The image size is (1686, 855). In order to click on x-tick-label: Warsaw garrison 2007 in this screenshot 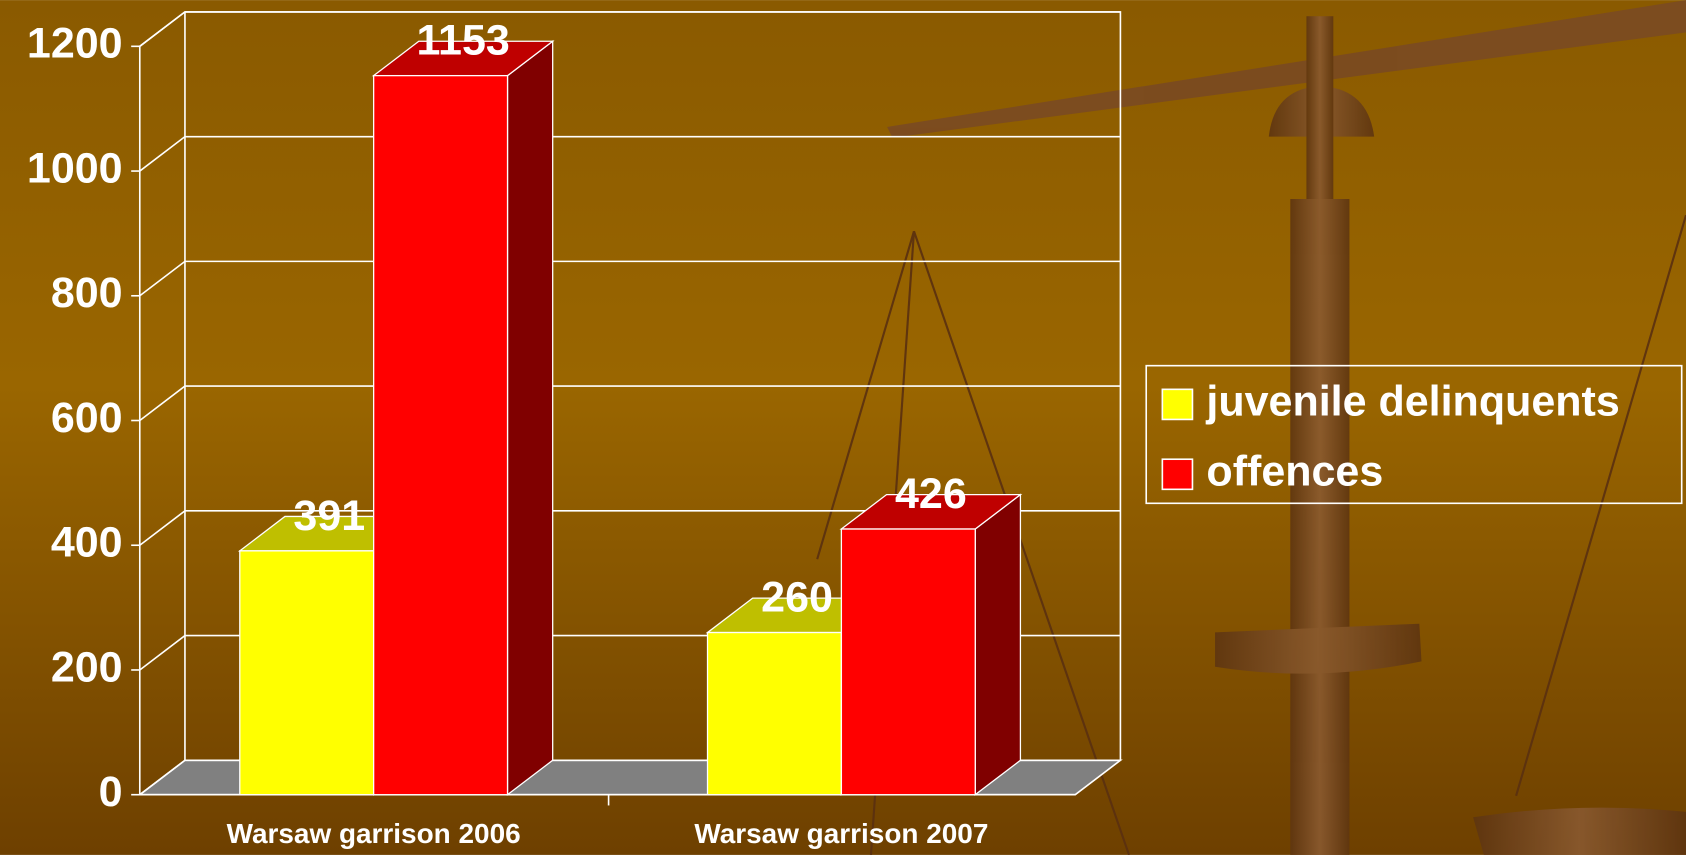, I will do `click(841, 833)`.